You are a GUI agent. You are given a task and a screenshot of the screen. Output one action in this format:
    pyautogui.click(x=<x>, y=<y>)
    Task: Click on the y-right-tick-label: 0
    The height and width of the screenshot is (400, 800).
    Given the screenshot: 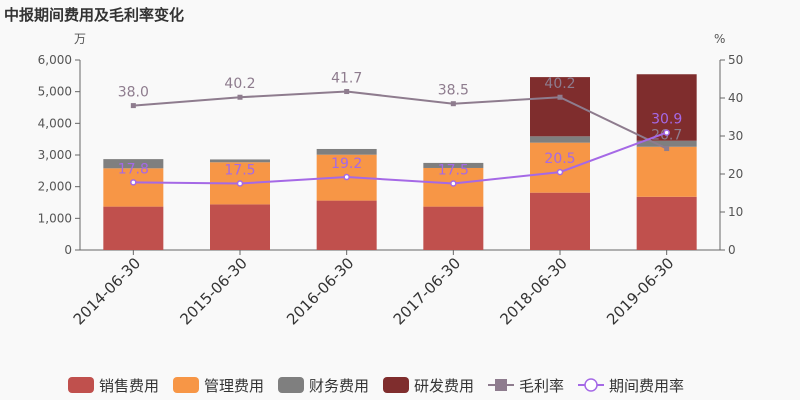 What is the action you would take?
    pyautogui.click(x=732, y=250)
    